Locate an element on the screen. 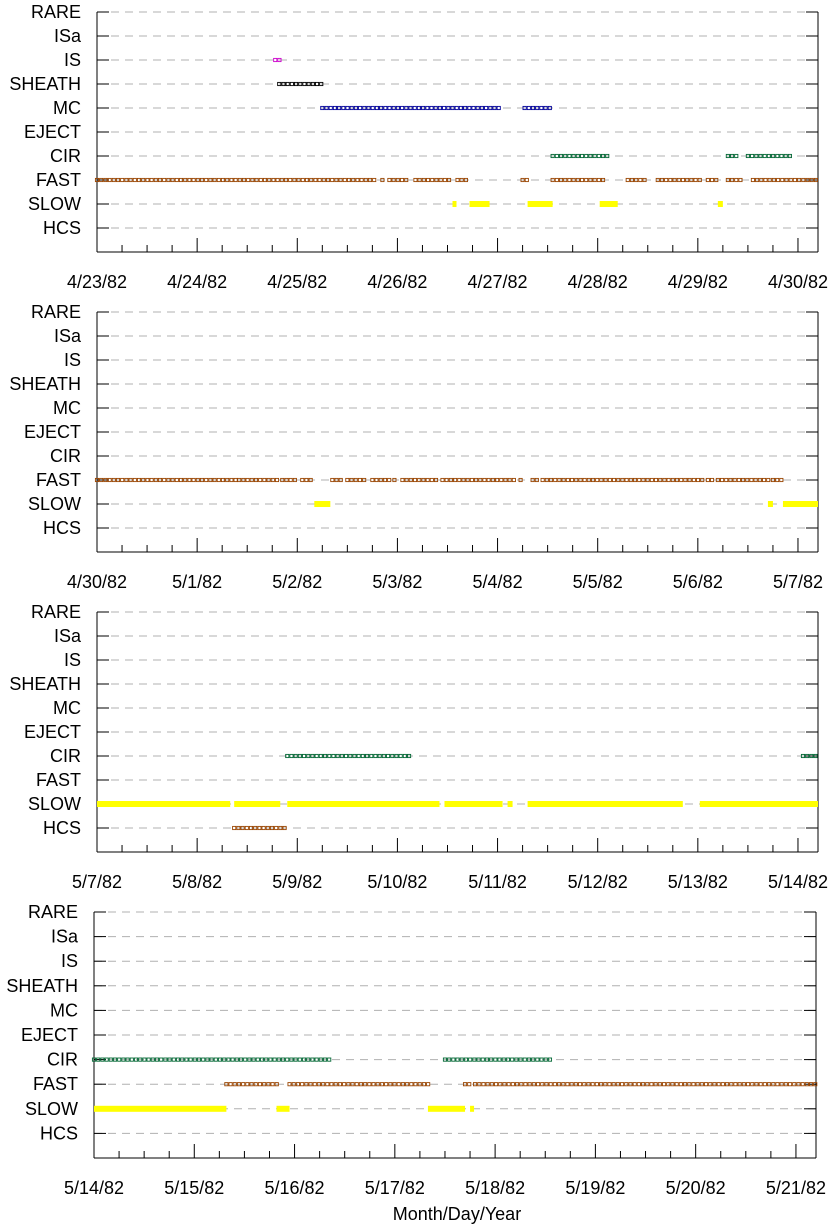 The height and width of the screenshot is (1226, 838). x-axis-title: Month/Day/Year is located at coordinates (457, 1214).